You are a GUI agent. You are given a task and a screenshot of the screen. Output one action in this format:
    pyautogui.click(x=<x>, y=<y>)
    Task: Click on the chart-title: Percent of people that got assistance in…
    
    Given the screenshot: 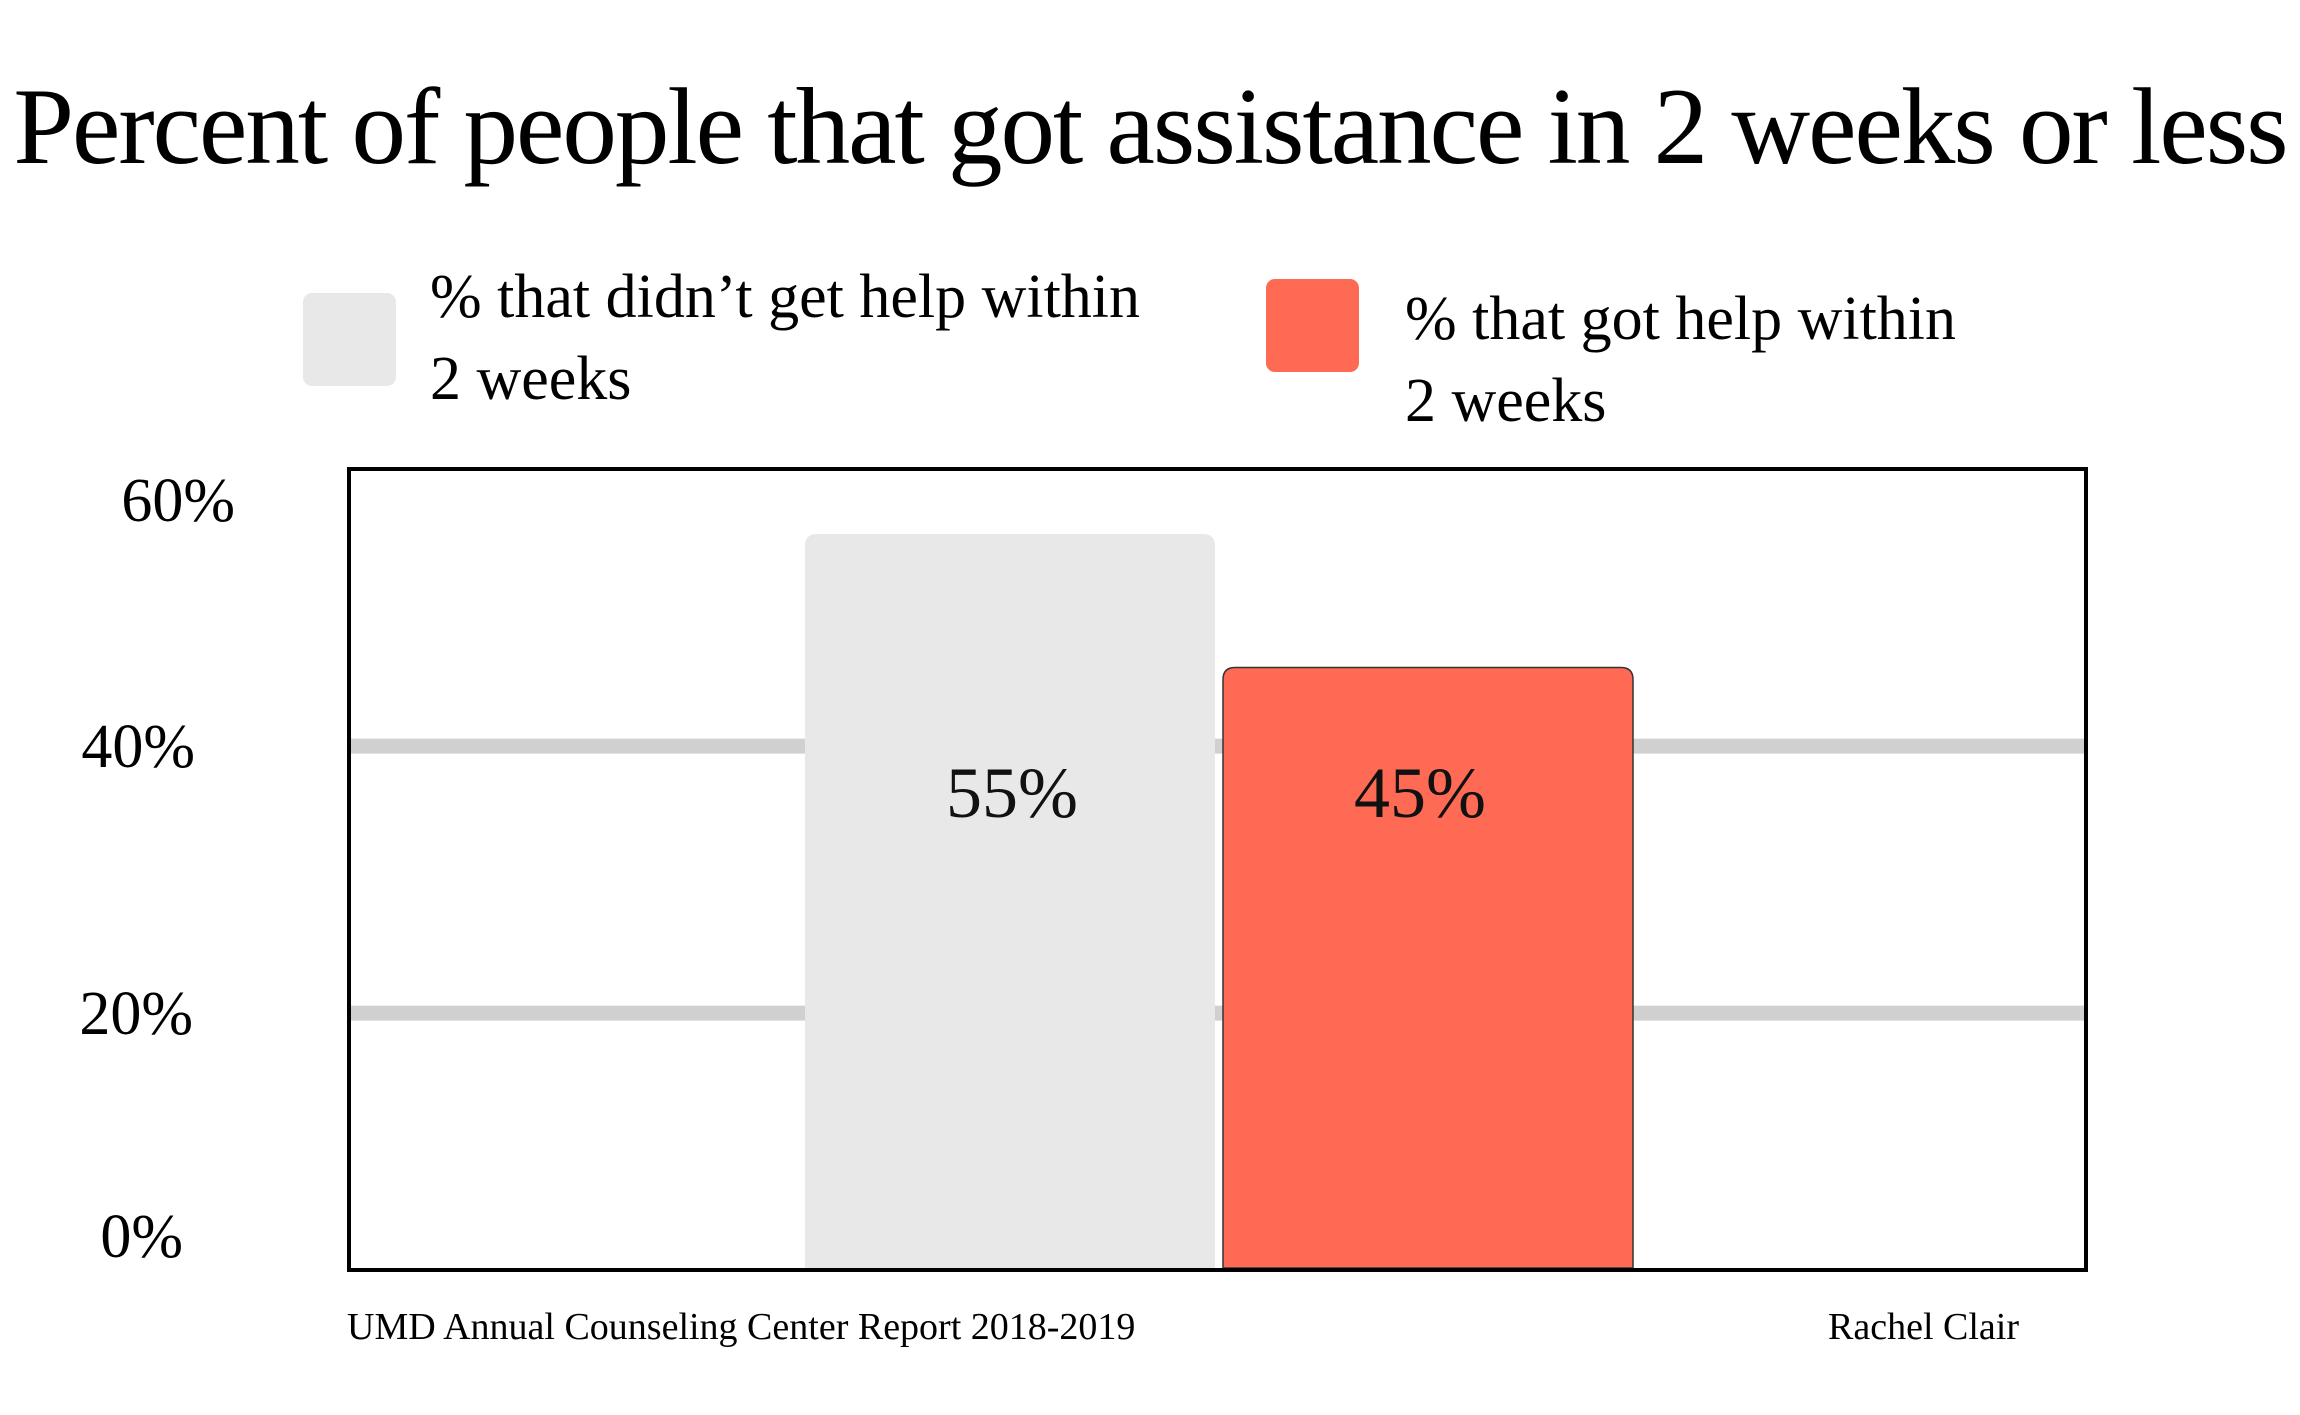 What is the action you would take?
    pyautogui.click(x=1150, y=126)
    